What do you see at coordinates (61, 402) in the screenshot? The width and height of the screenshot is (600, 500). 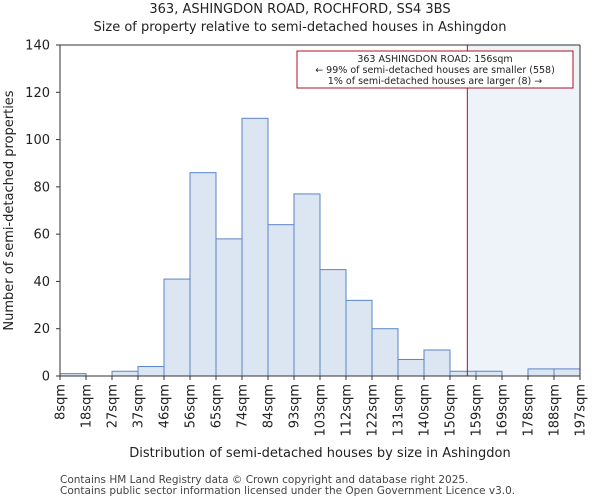 I see `x-tick-label: 8sqm` at bounding box center [61, 402].